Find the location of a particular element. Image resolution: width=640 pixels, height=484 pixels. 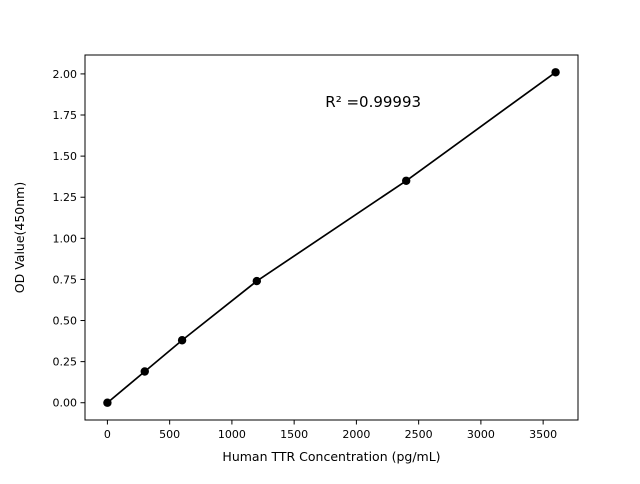

y-tick-label: 1.50 is located at coordinates (65, 156).